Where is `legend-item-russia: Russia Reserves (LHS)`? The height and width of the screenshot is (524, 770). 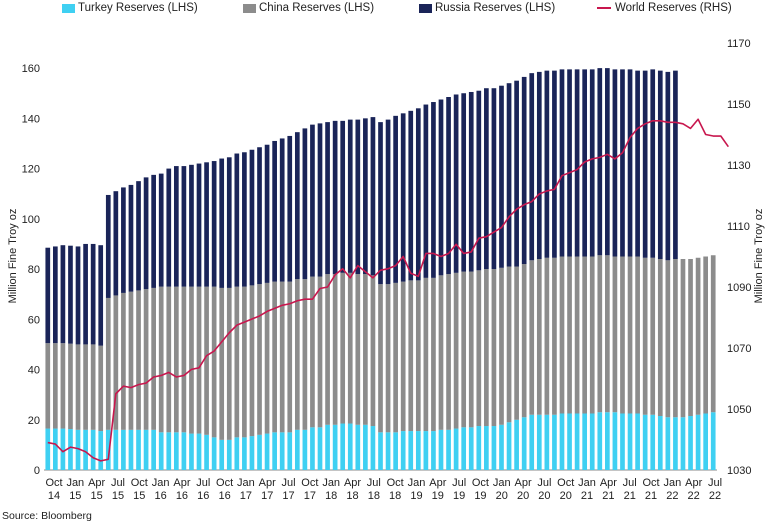 legend-item-russia: Russia Reserves (LHS) is located at coordinates (487, 8).